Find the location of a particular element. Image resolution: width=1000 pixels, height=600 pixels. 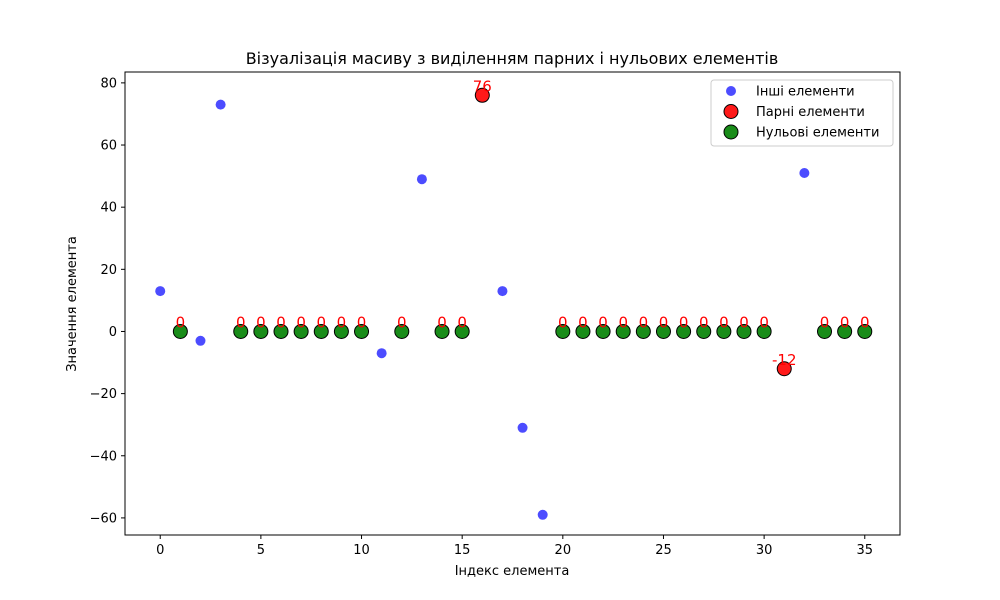

y-tick-label: 40 is located at coordinates (108, 208).